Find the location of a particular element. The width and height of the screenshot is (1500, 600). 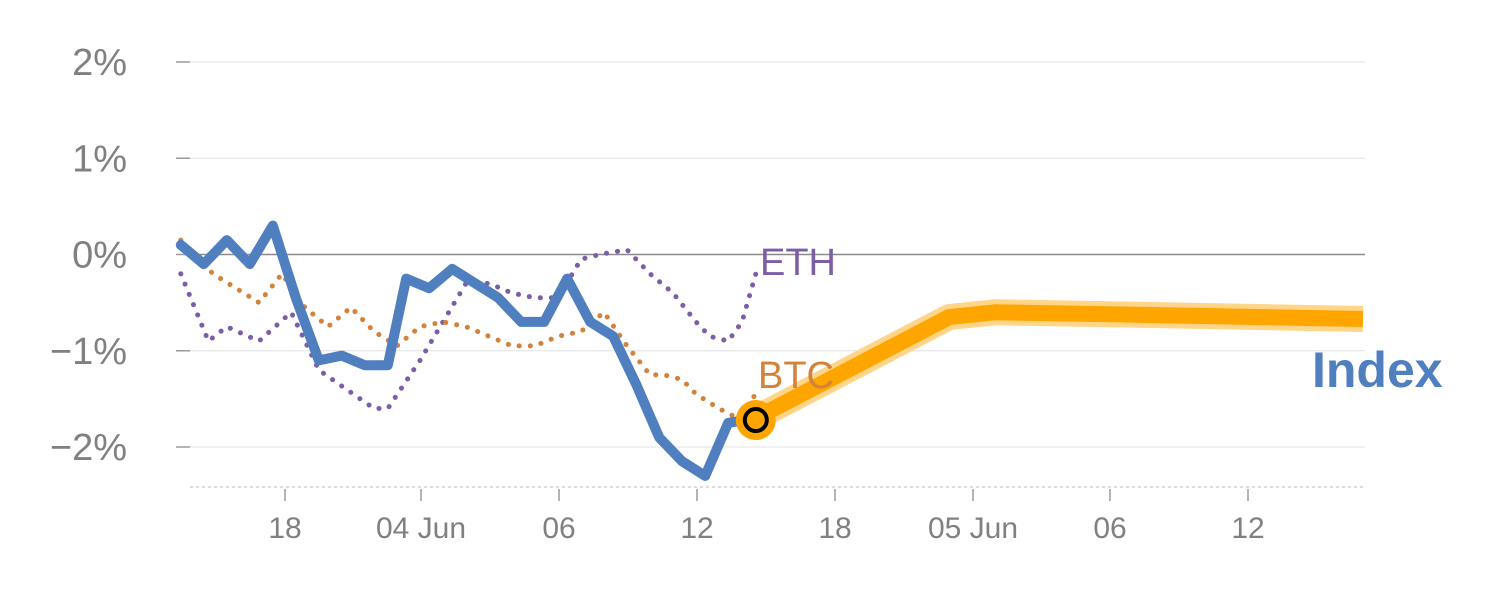

y-tick-label: −2% is located at coordinates (88, 448).